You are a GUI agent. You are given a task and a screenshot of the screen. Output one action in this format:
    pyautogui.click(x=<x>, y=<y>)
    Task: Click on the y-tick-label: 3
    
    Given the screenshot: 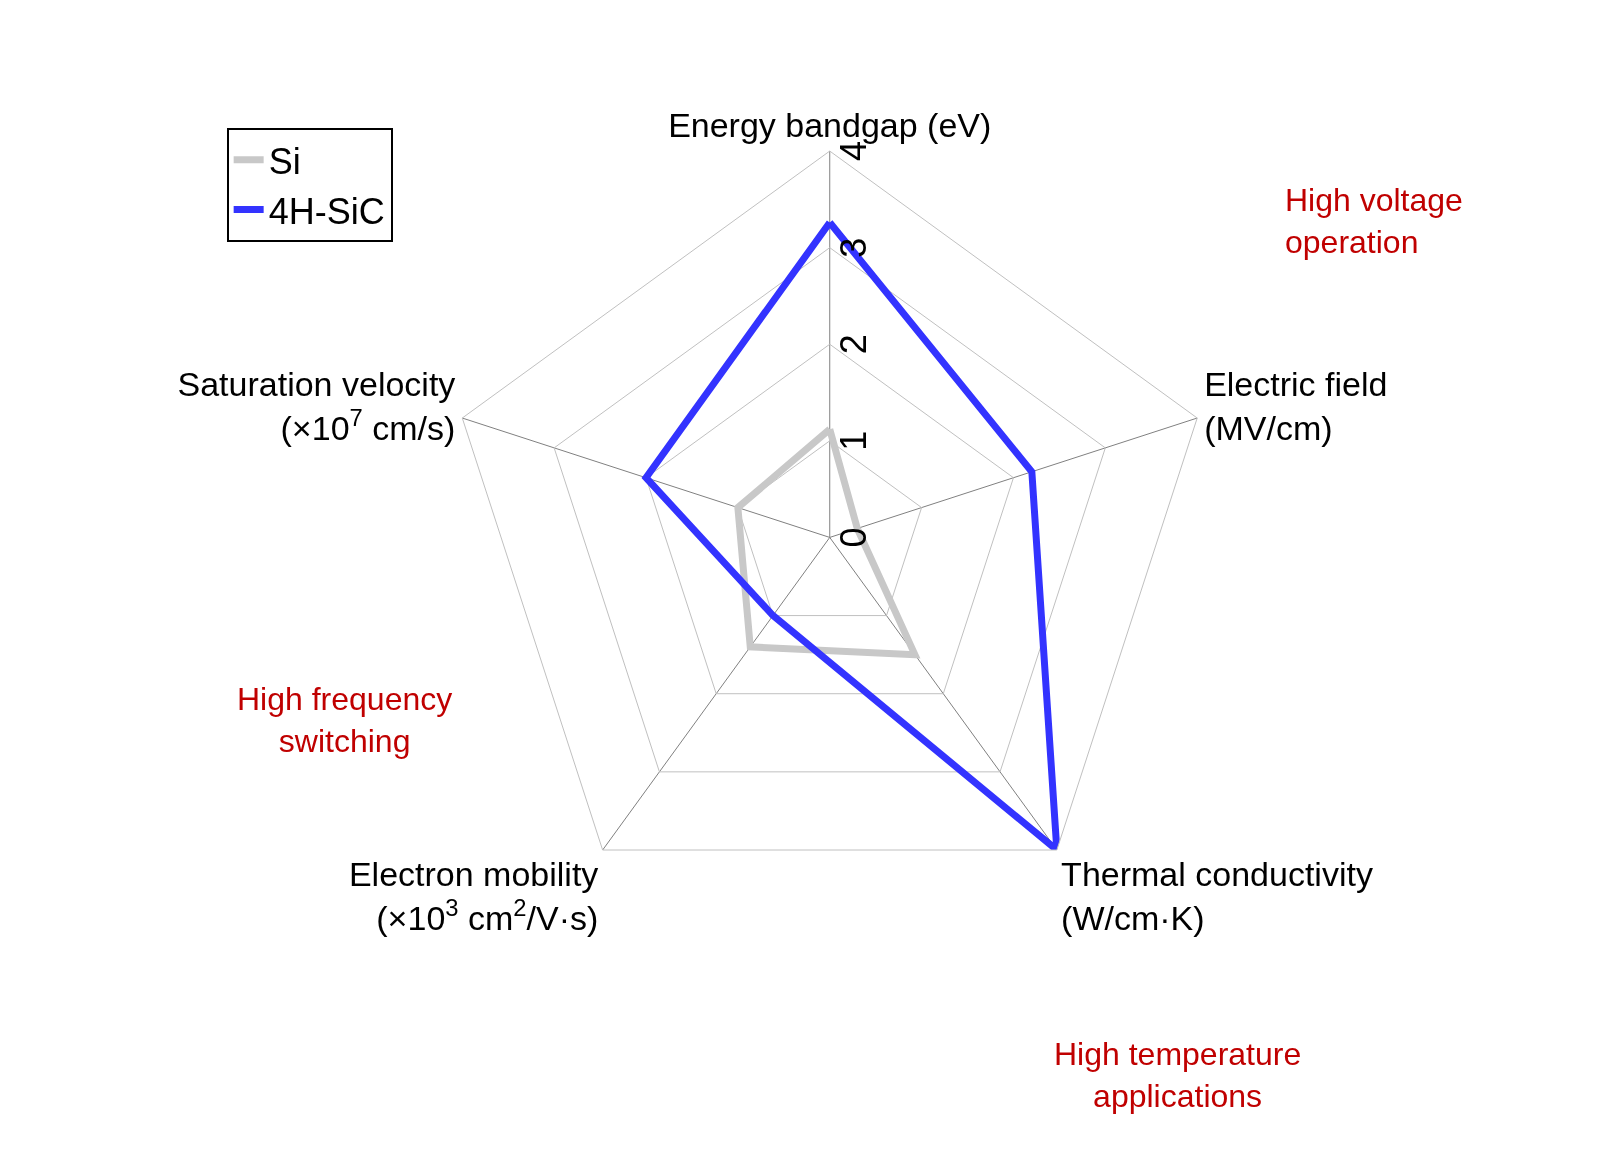 What is the action you would take?
    pyautogui.click(x=854, y=247)
    